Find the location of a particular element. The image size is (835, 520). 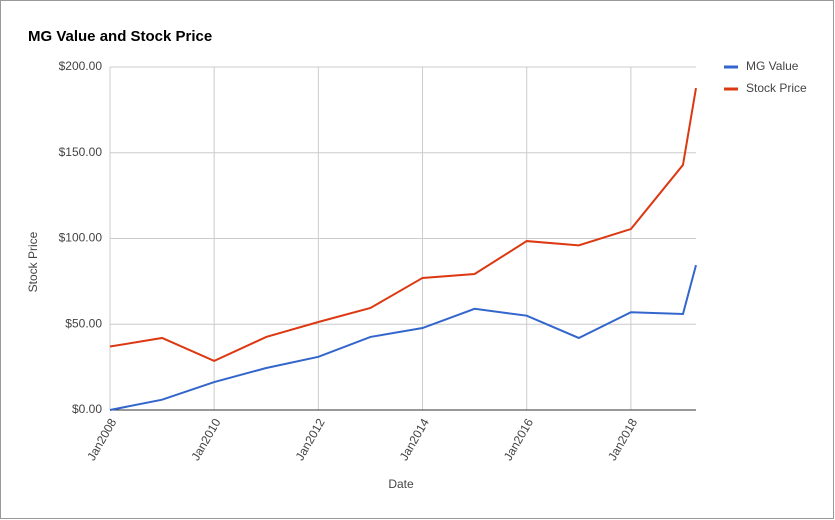

chart-title: MG Value and Stock Price is located at coordinates (120, 36).